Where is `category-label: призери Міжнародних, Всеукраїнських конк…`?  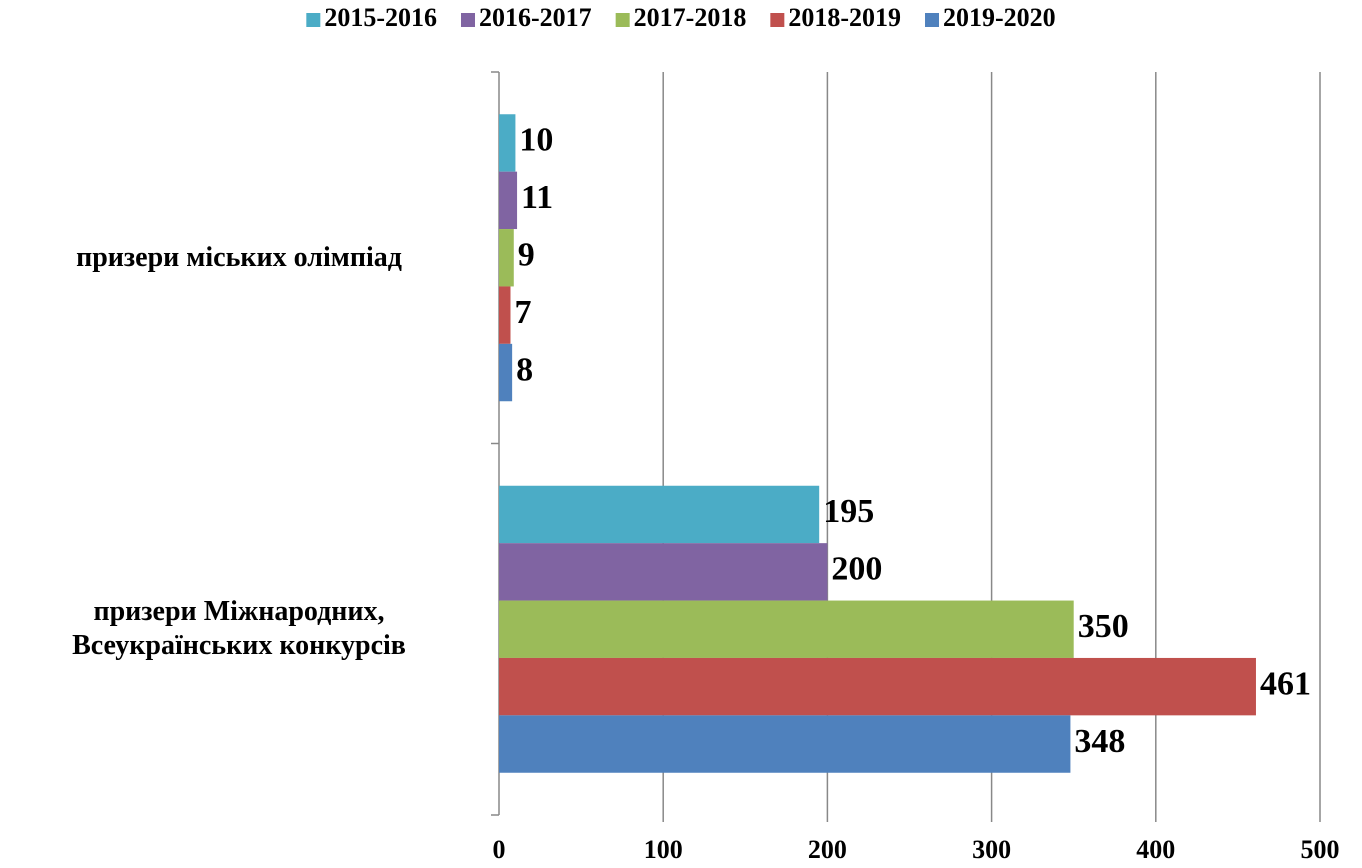 category-label: призери Міжнародних, Всеукраїнських конк… is located at coordinates (239, 629).